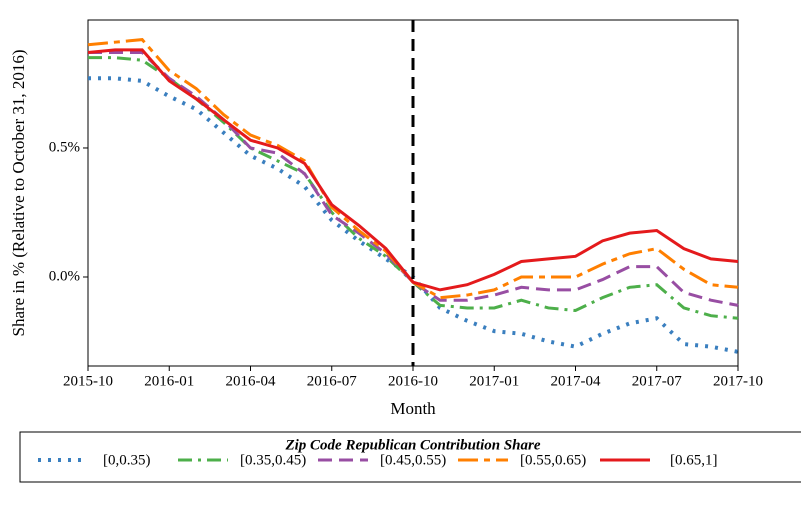 The image size is (801, 510). What do you see at coordinates (657, 381) in the screenshot?
I see `x-tick-label: 2017-07` at bounding box center [657, 381].